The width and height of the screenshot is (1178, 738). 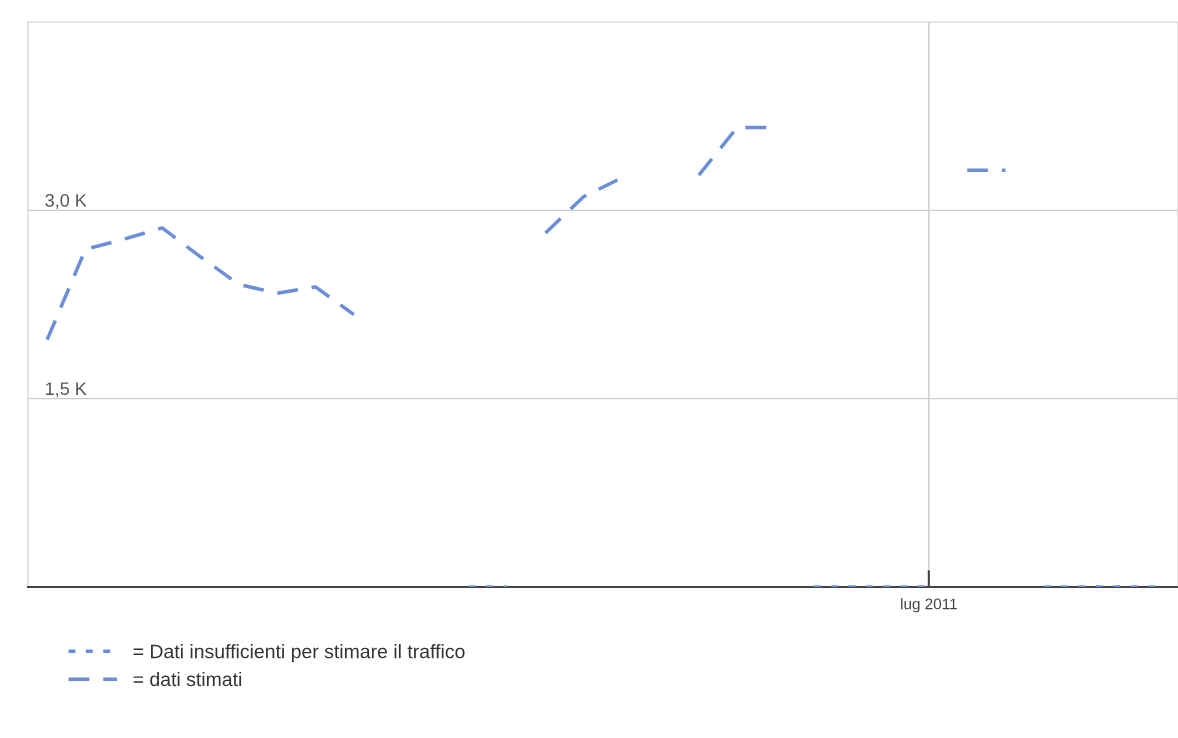 I want to click on legend-label: = Dati insufficienti per stimare il traffico, so click(x=299, y=653).